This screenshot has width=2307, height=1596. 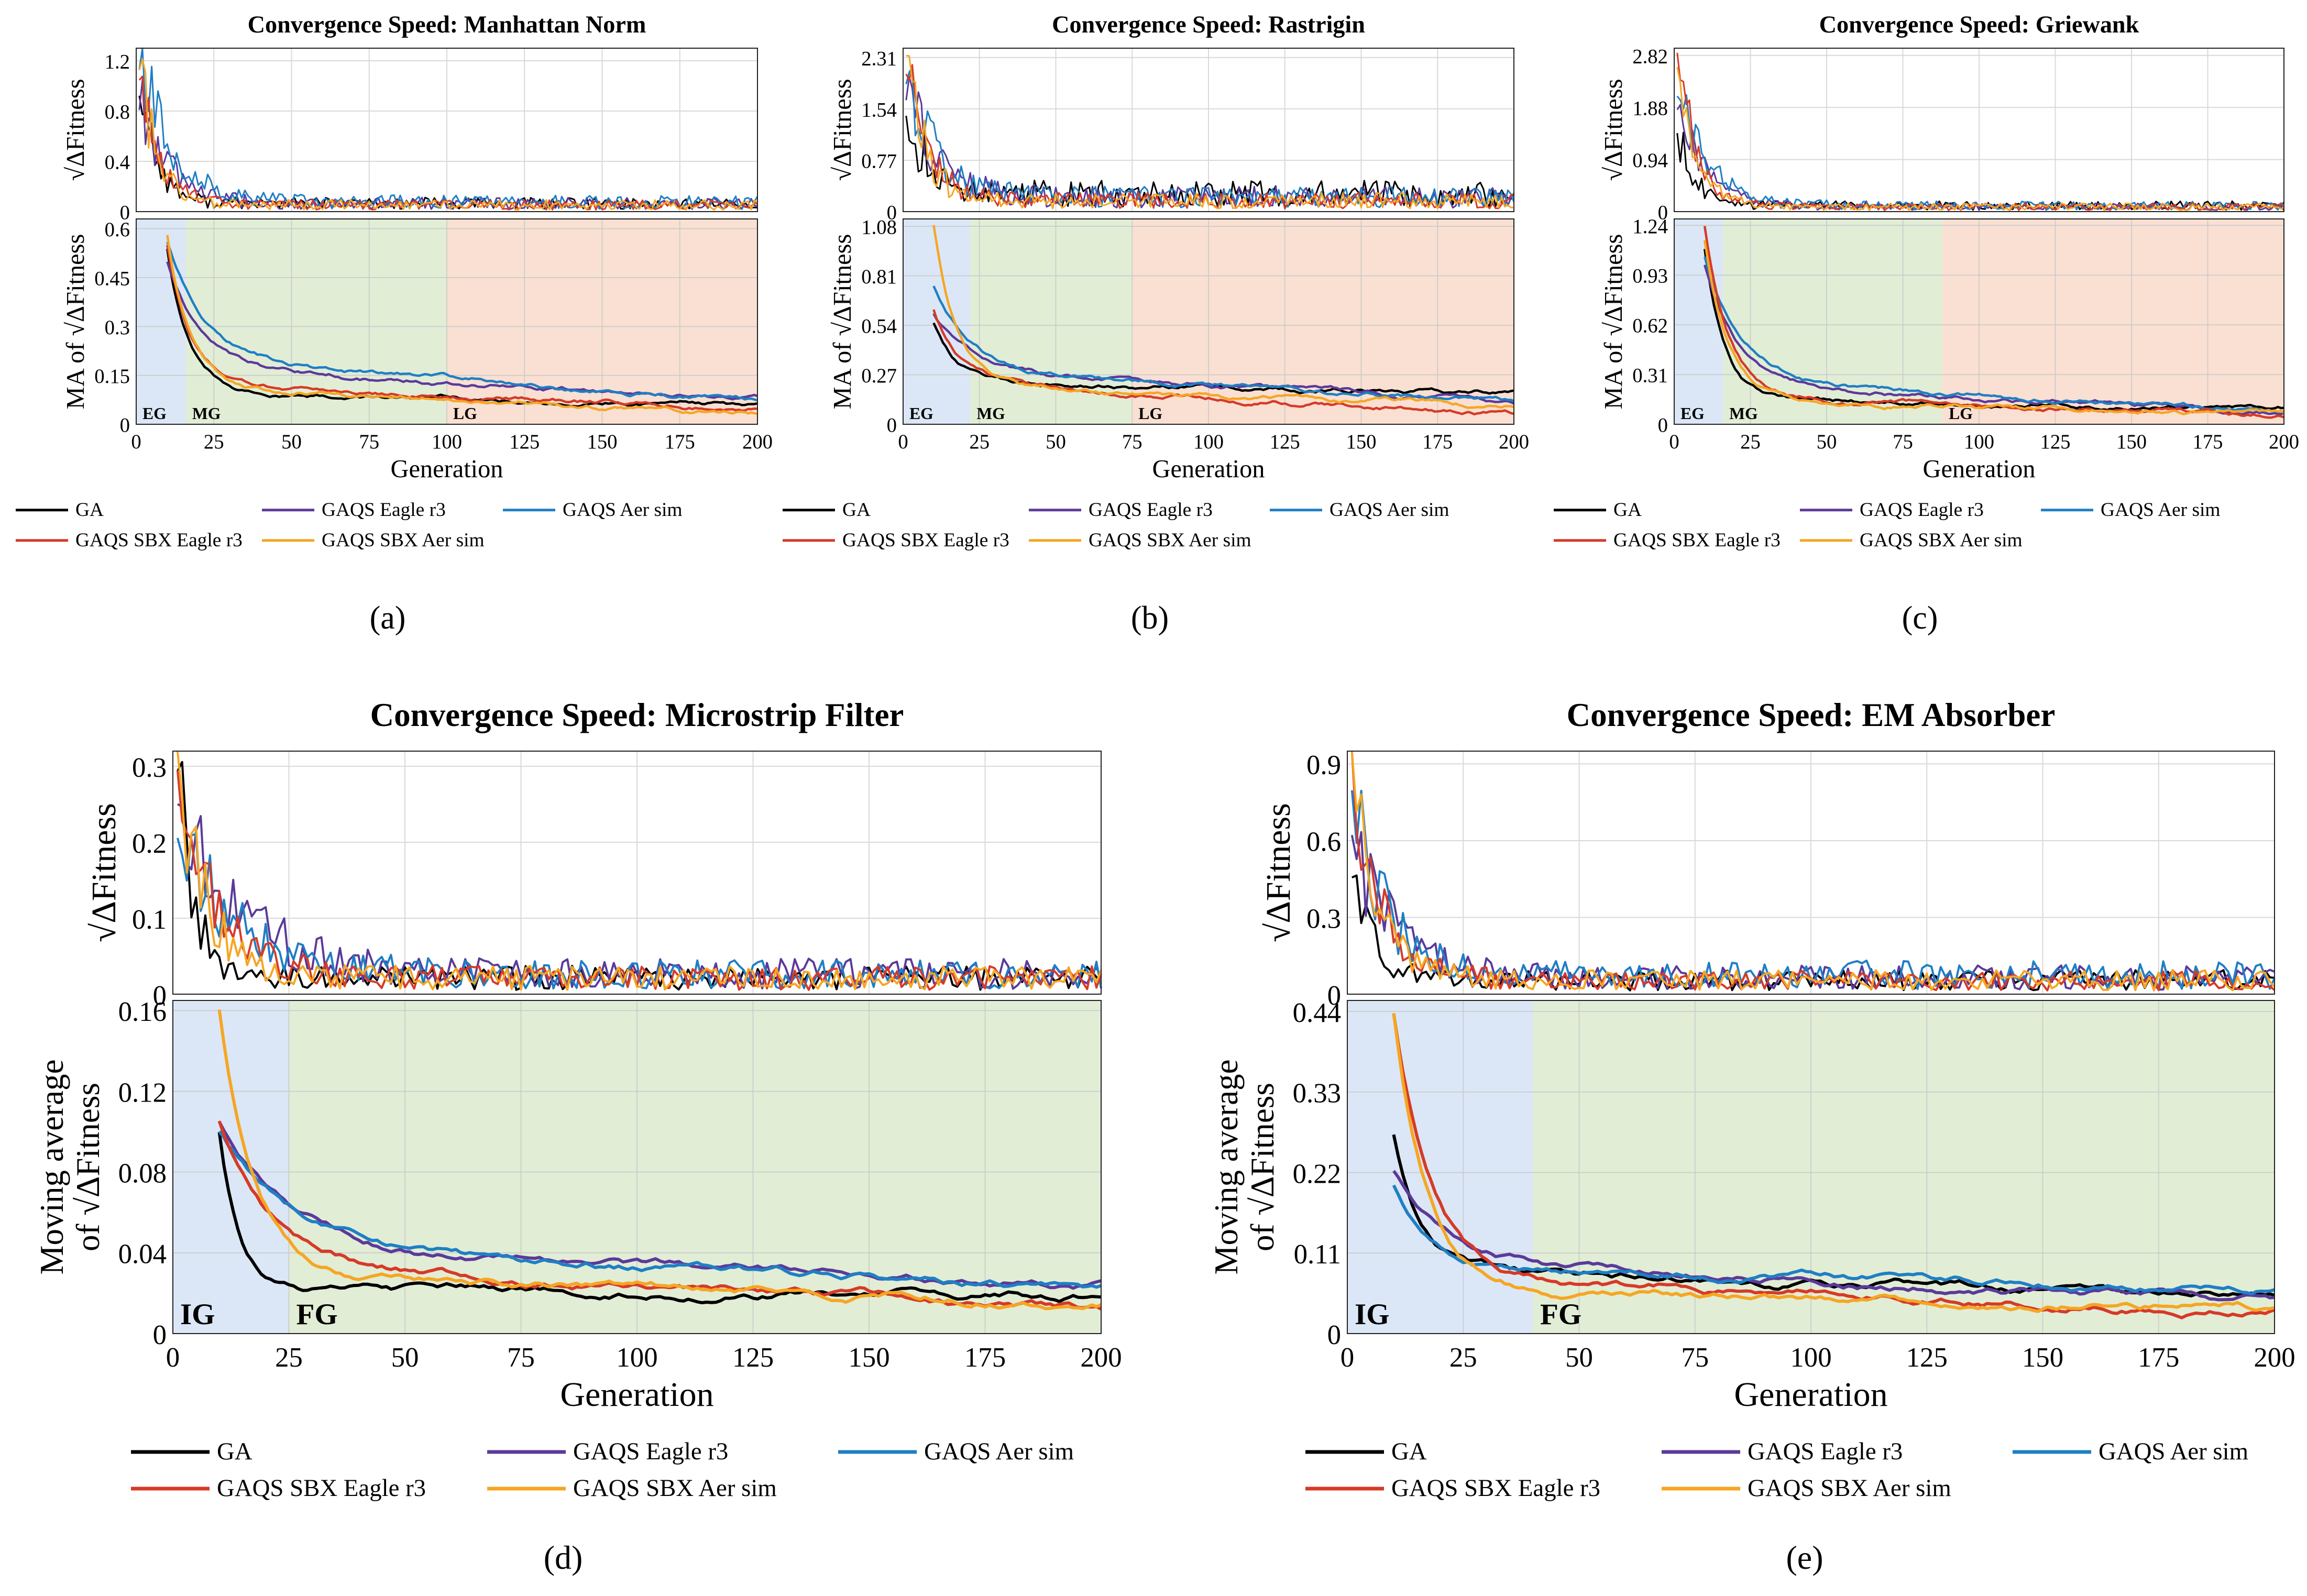 What do you see at coordinates (1650, 160) in the screenshot?
I see `top-ytick-label: 0.94` at bounding box center [1650, 160].